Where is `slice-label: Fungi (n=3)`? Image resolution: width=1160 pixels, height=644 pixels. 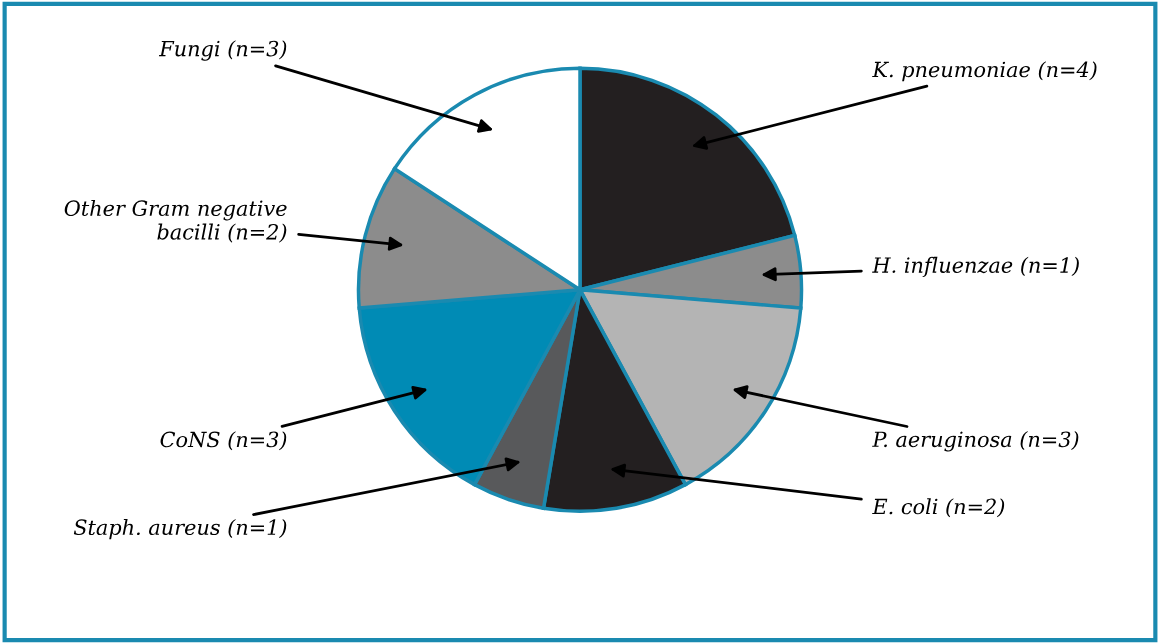 slice-label: Fungi (n=3) is located at coordinates (222, 50).